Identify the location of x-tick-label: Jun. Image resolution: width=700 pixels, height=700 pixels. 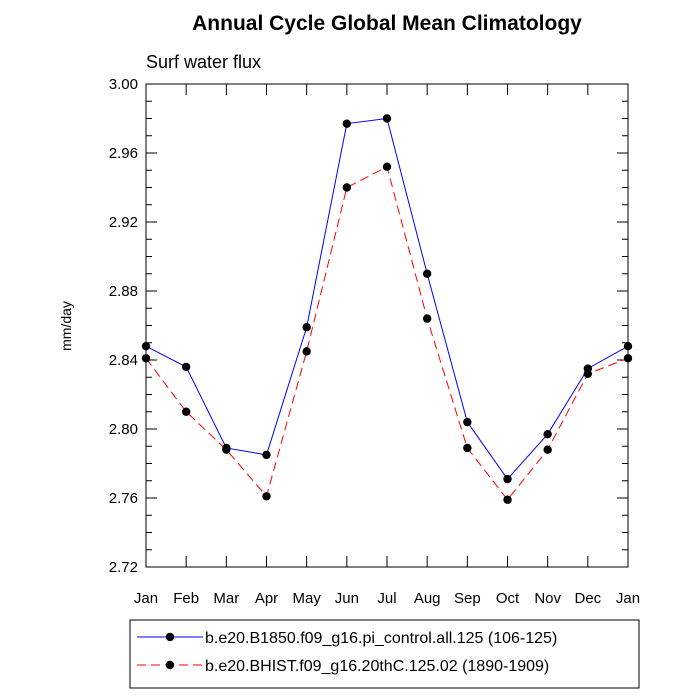
(347, 598).